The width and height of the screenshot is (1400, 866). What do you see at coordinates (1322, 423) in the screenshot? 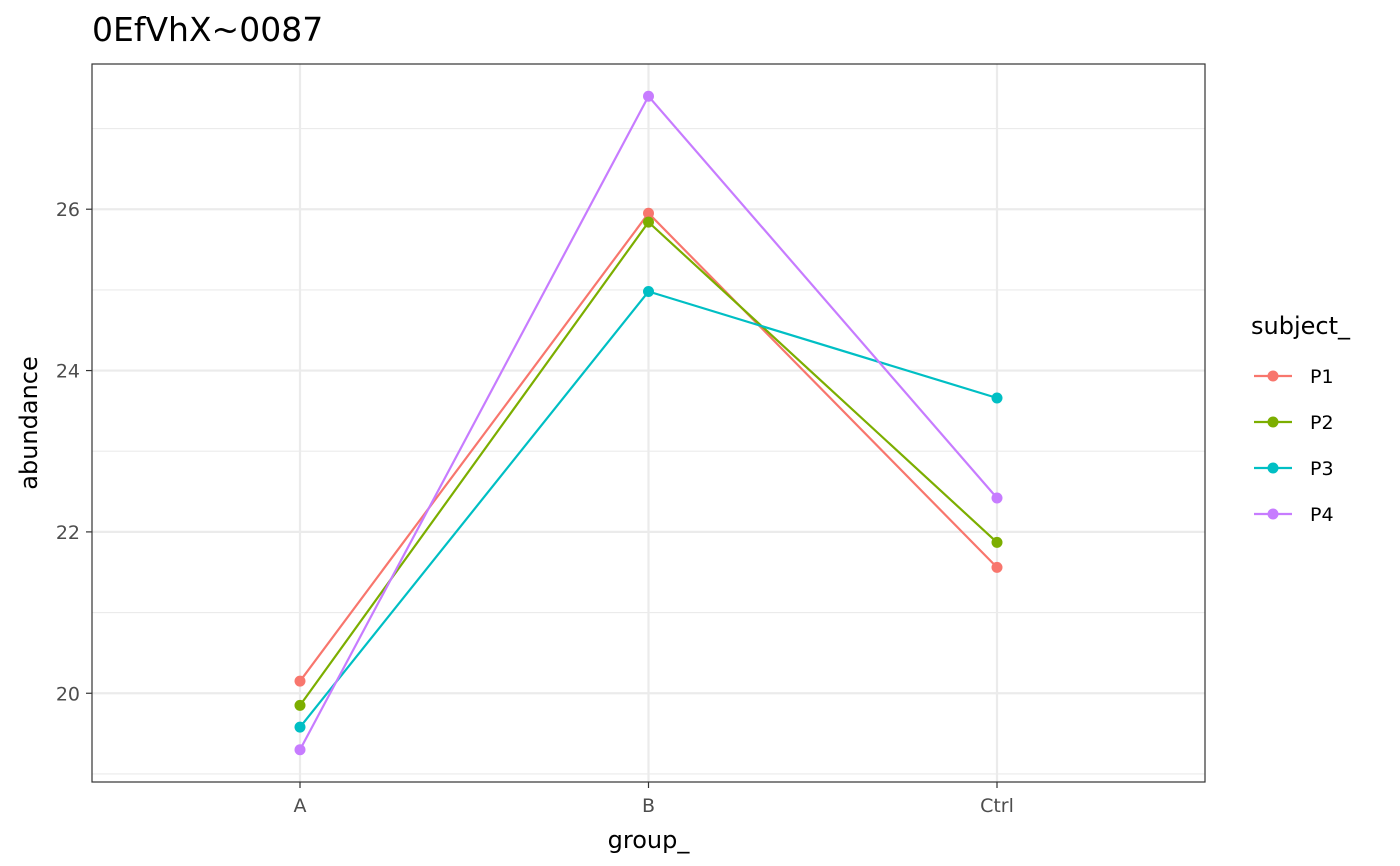
I see `legend-label-P2: P2` at bounding box center [1322, 423].